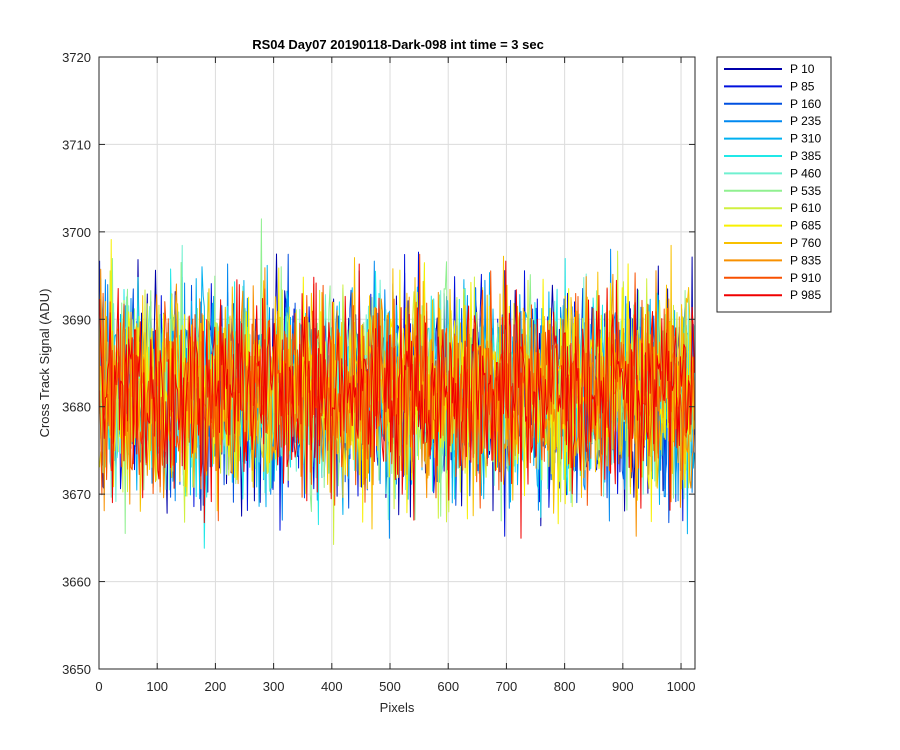 The width and height of the screenshot is (900, 750). What do you see at coordinates (805, 260) in the screenshot?
I see `legend-label: P 835` at bounding box center [805, 260].